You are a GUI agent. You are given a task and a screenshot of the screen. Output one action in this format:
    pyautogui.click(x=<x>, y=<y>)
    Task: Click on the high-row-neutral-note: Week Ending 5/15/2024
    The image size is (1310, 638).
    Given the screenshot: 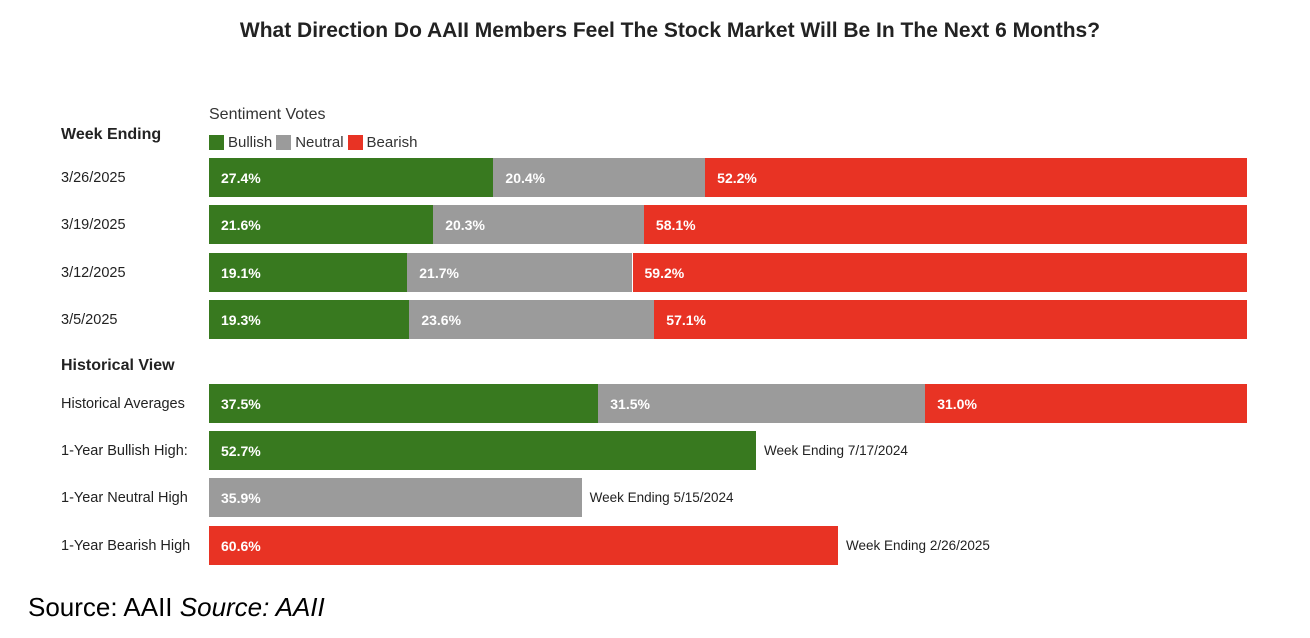 What is the action you would take?
    pyautogui.click(x=661, y=497)
    